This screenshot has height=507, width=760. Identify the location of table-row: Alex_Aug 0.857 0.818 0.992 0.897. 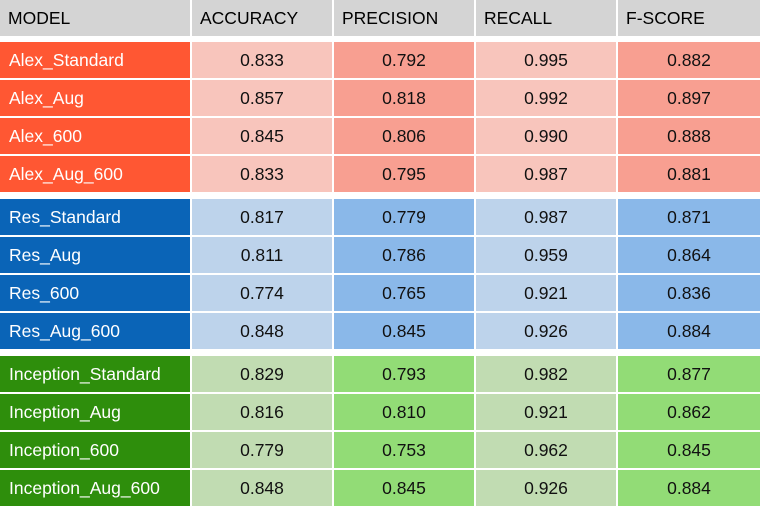
(380, 98).